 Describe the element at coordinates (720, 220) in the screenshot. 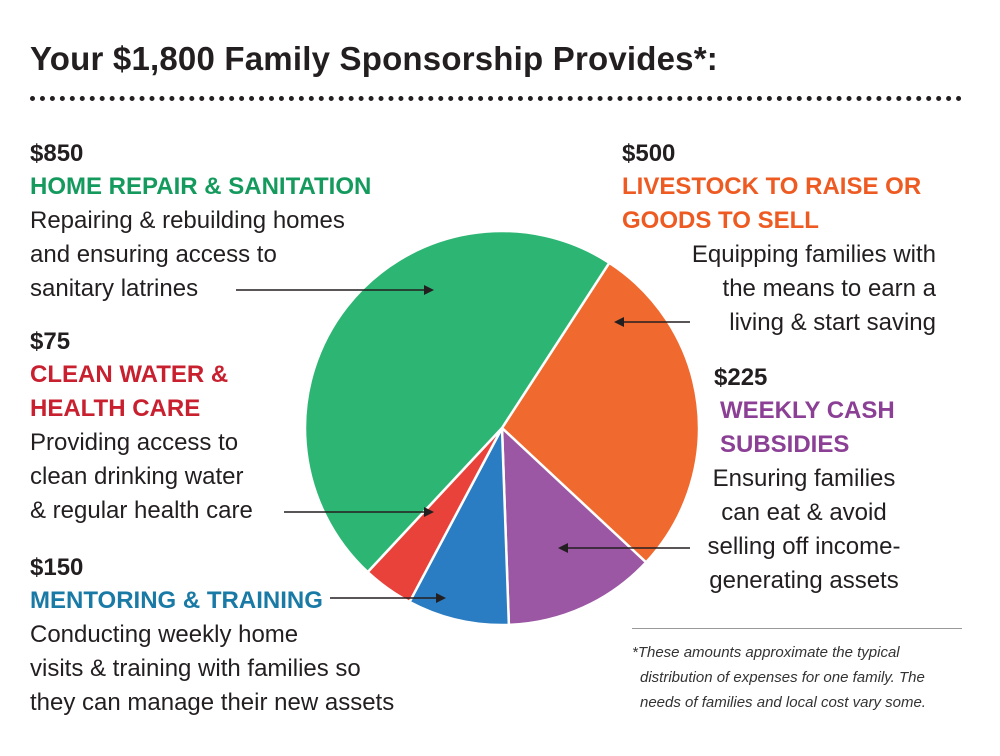

I see `livestock-category-line: GOODS TO SELL` at that location.